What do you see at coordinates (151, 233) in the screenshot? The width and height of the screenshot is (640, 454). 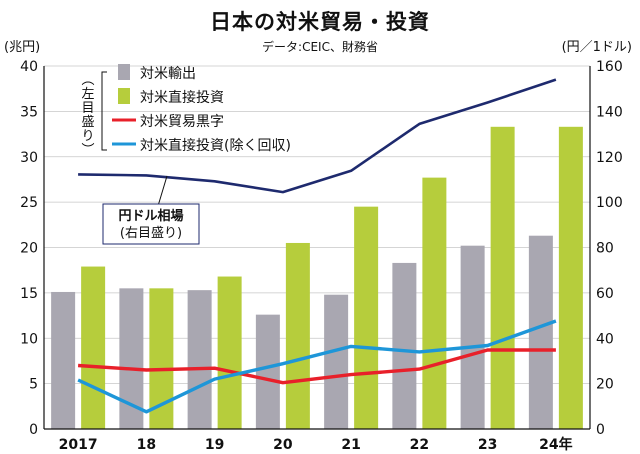 I see `annotation-sub: (右目盛り)` at bounding box center [151, 233].